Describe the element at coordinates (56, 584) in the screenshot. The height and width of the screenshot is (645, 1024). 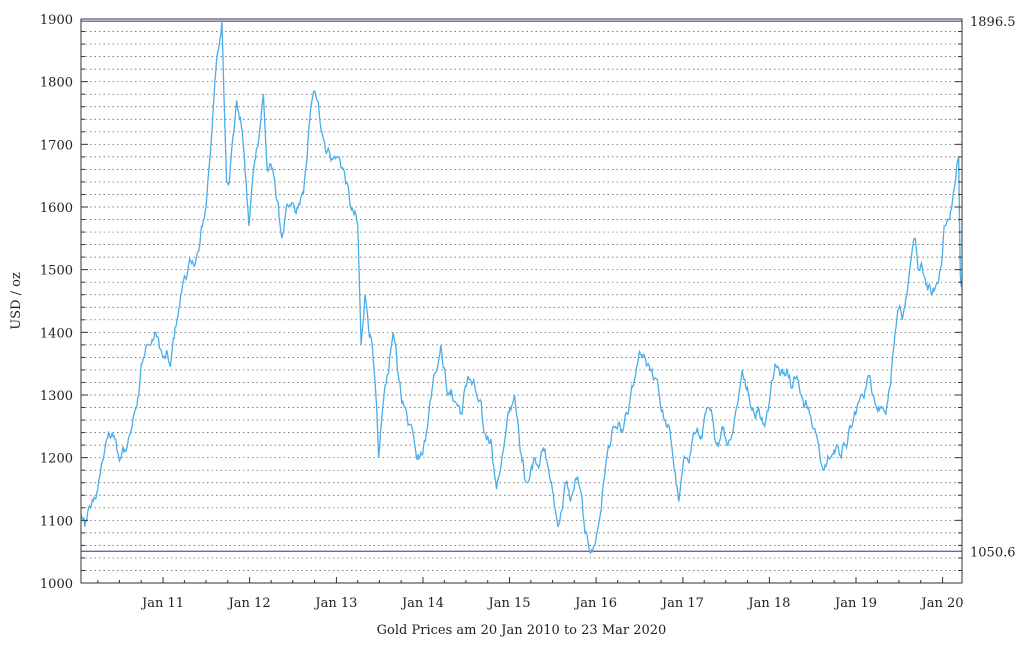
I see `y-tick-label: 1000` at that location.